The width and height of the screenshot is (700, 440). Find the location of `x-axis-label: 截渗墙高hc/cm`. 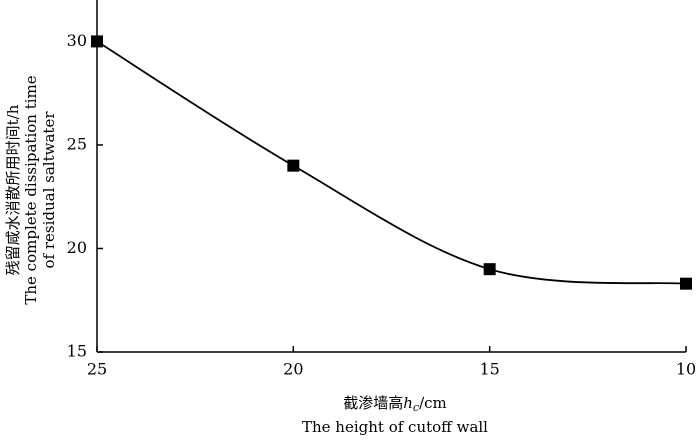

x-axis-label: 截渗墙高hc/cm is located at coordinates (395, 404).